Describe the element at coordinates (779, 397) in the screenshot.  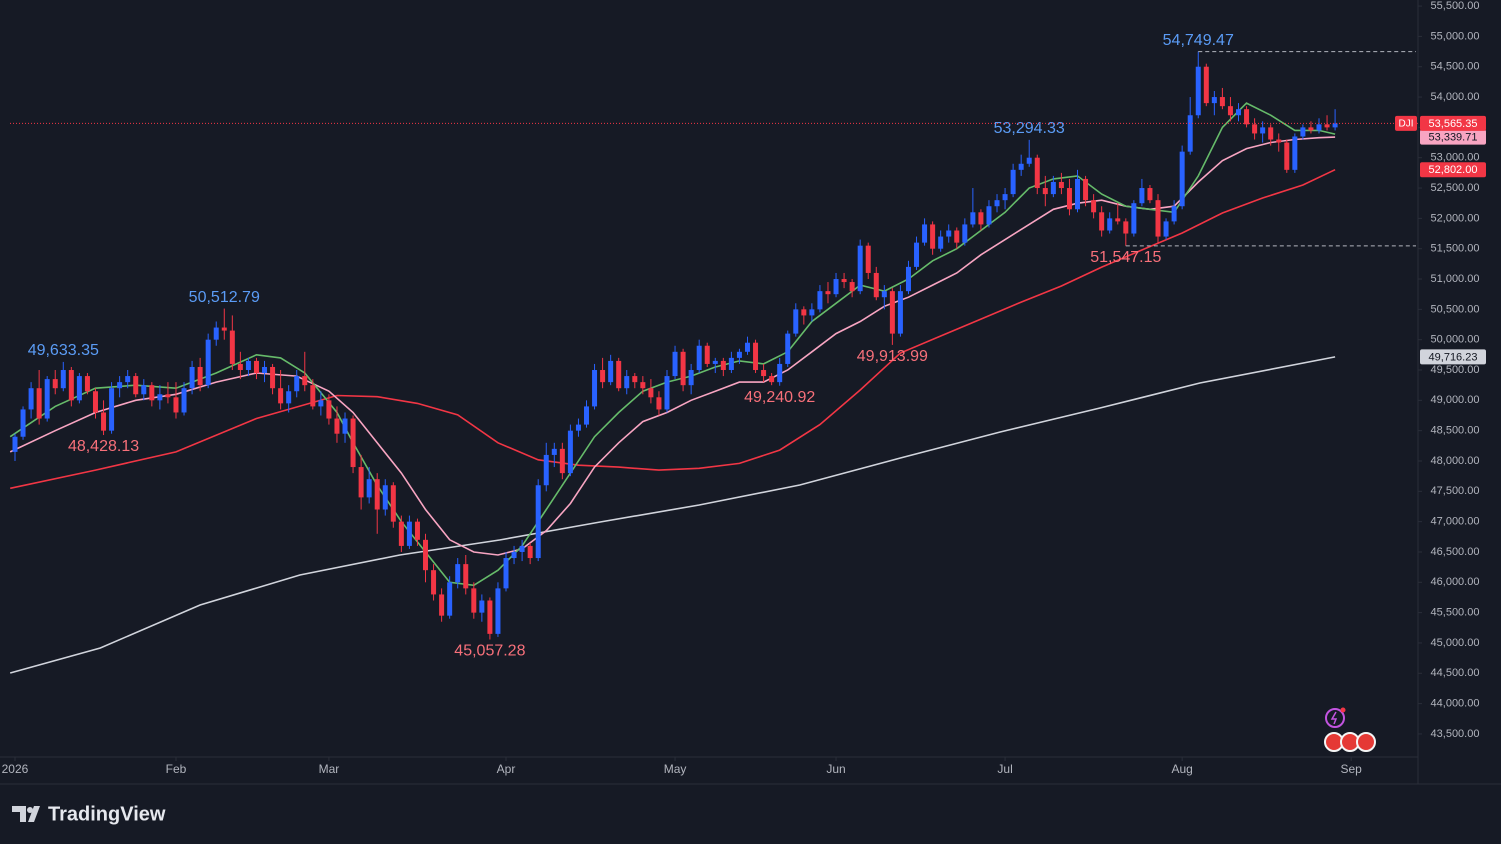
I see `extreme-label: 49,240.92` at that location.